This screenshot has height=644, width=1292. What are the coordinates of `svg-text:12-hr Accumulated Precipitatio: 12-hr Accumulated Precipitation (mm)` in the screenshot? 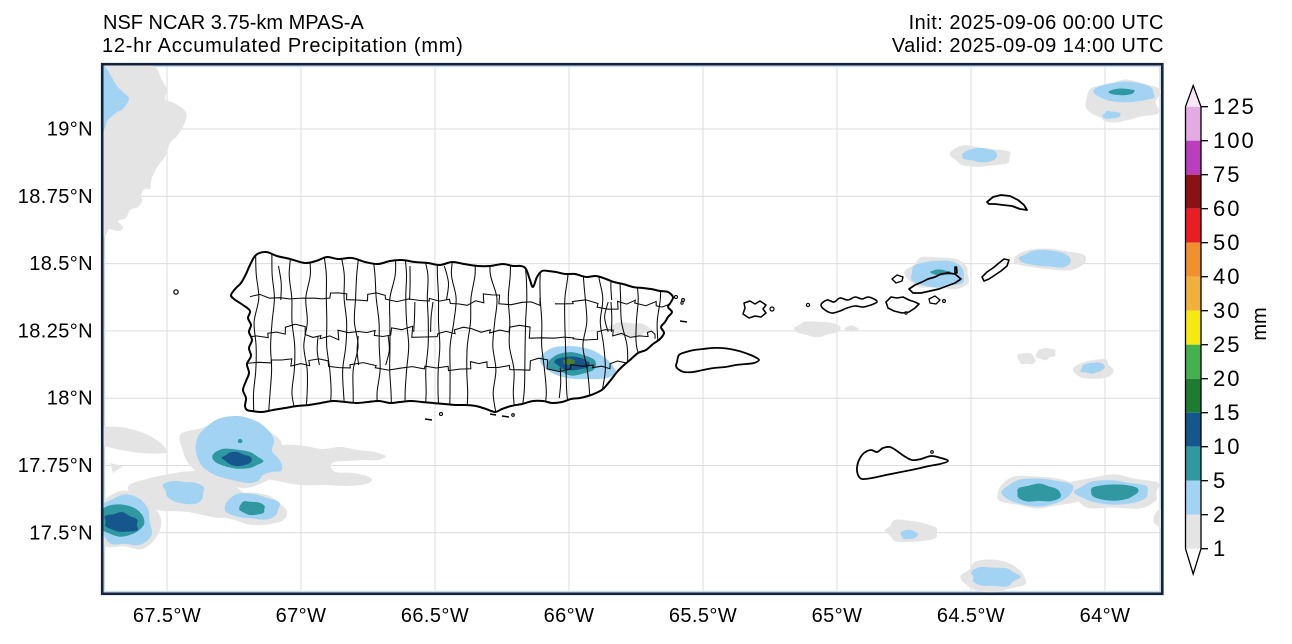 It's located at (283, 46).